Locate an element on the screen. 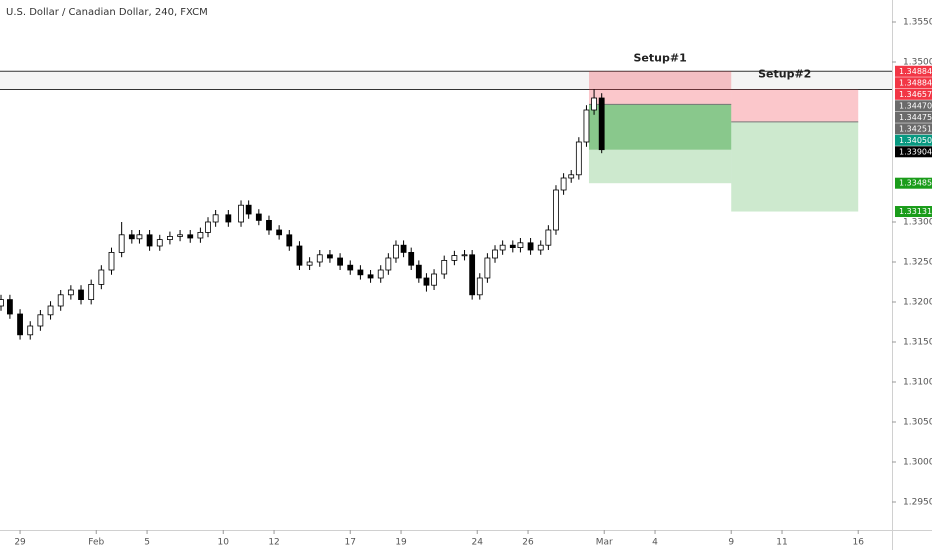 The width and height of the screenshot is (932, 554). price-badge-label: 1.34050 is located at coordinates (915, 140).